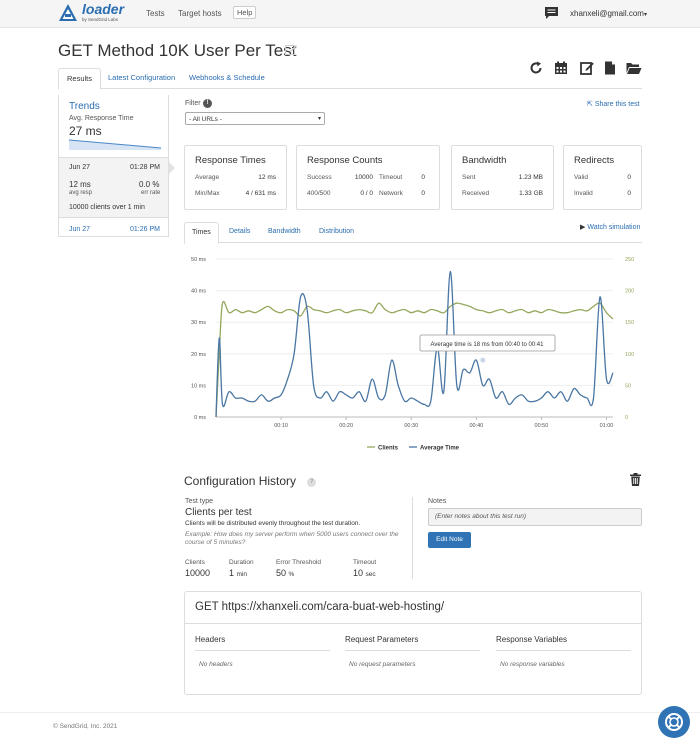 This screenshot has width=700, height=742. Describe the element at coordinates (629, 292) in the screenshot. I see `y-right-tick-label: 200` at that location.